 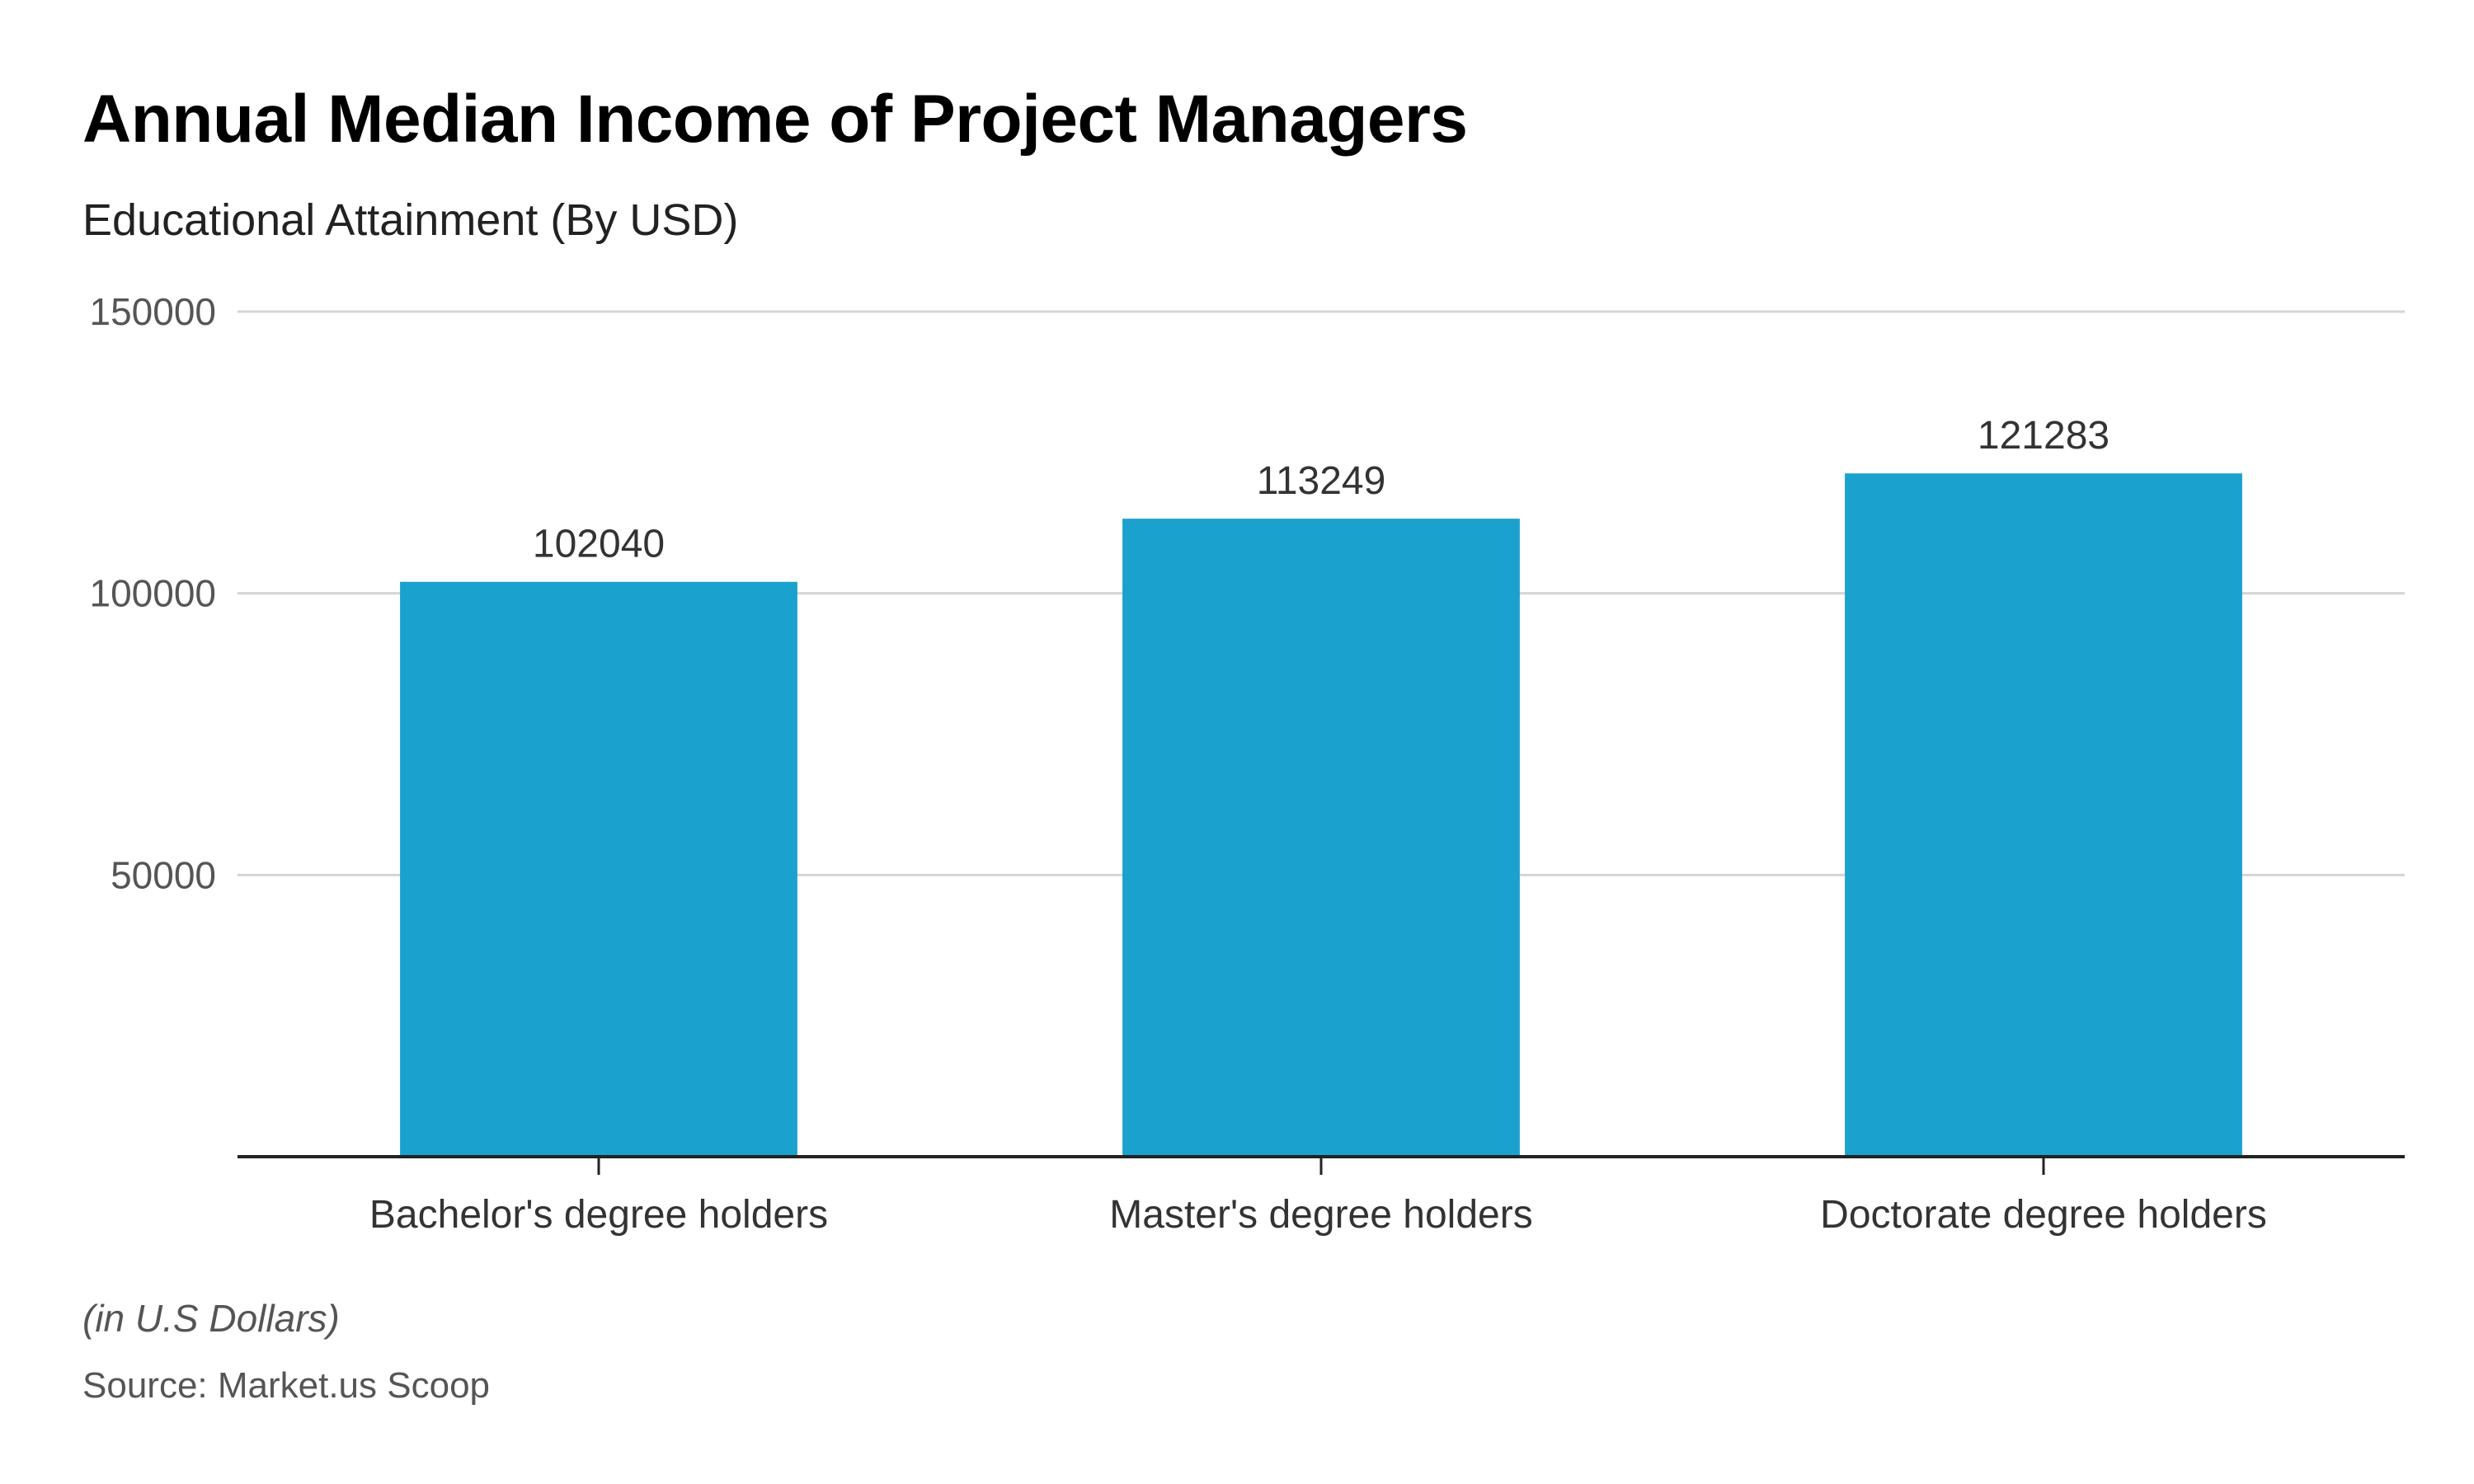 I want to click on data-label: 102040, so click(x=599, y=544).